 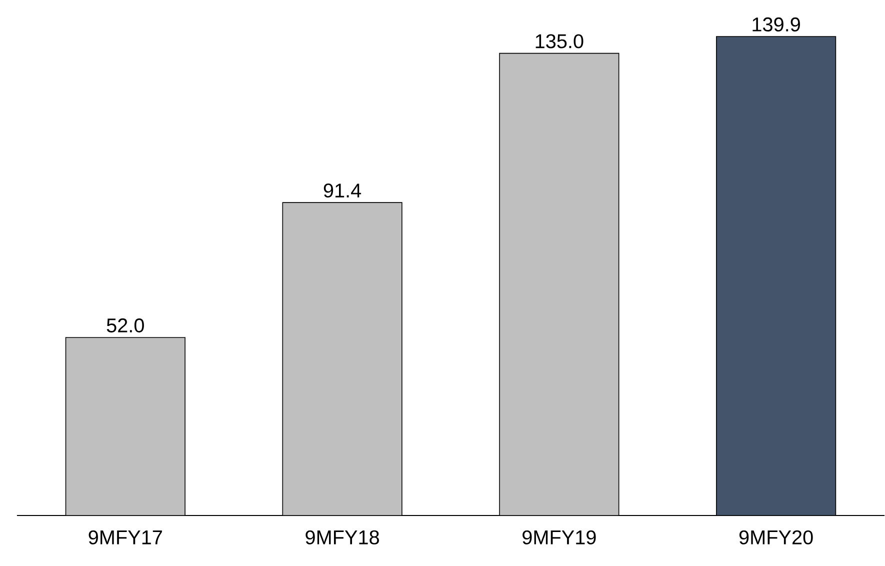 What do you see at coordinates (559, 537) in the screenshot?
I see `x-tick-label: 9MFY19` at bounding box center [559, 537].